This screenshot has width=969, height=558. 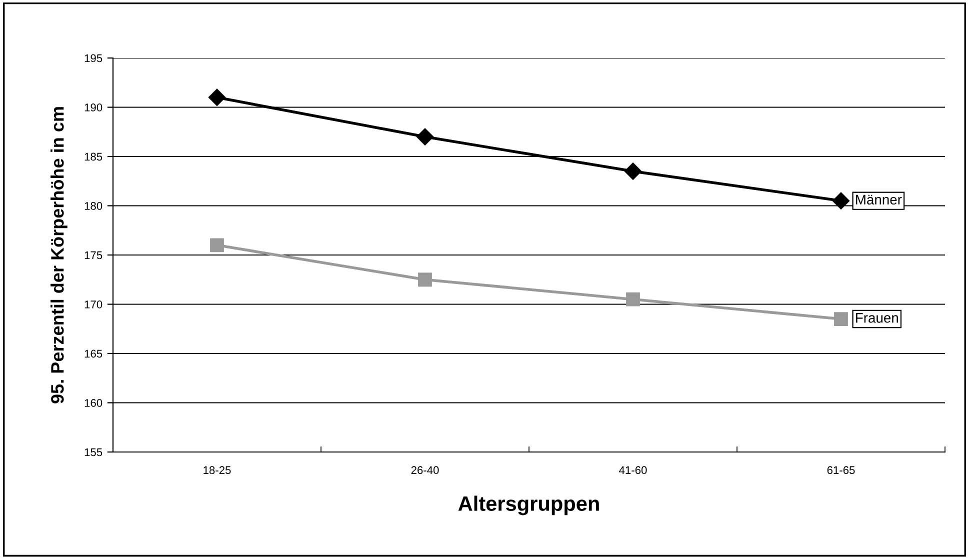 I want to click on y-tick-label: 165, so click(x=93, y=354).